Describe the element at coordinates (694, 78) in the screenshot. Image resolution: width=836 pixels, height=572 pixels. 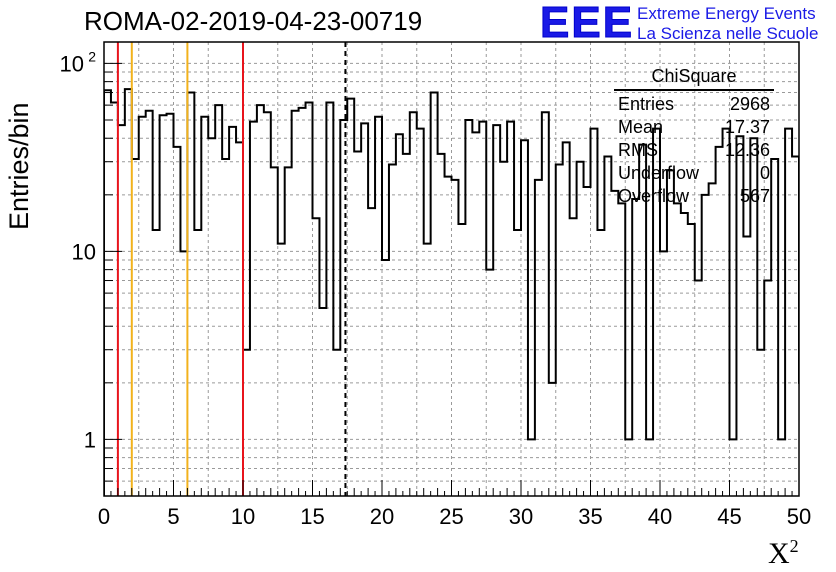
I see `stats-title: ChiSquare` at that location.